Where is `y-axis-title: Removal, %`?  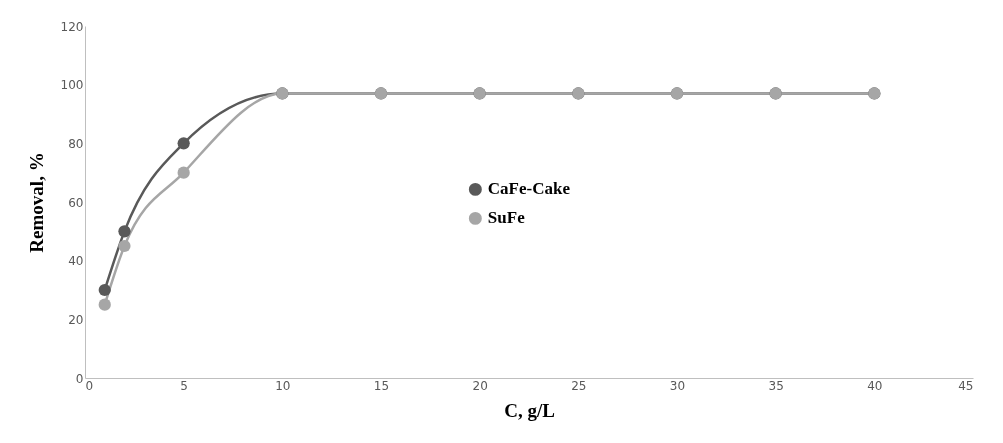 y-axis-title: Removal, % is located at coordinates (36, 202).